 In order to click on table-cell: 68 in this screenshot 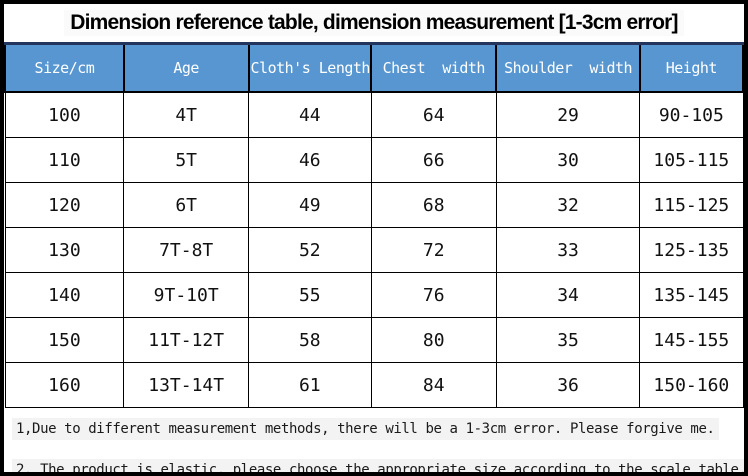, I will do `click(433, 205)`.